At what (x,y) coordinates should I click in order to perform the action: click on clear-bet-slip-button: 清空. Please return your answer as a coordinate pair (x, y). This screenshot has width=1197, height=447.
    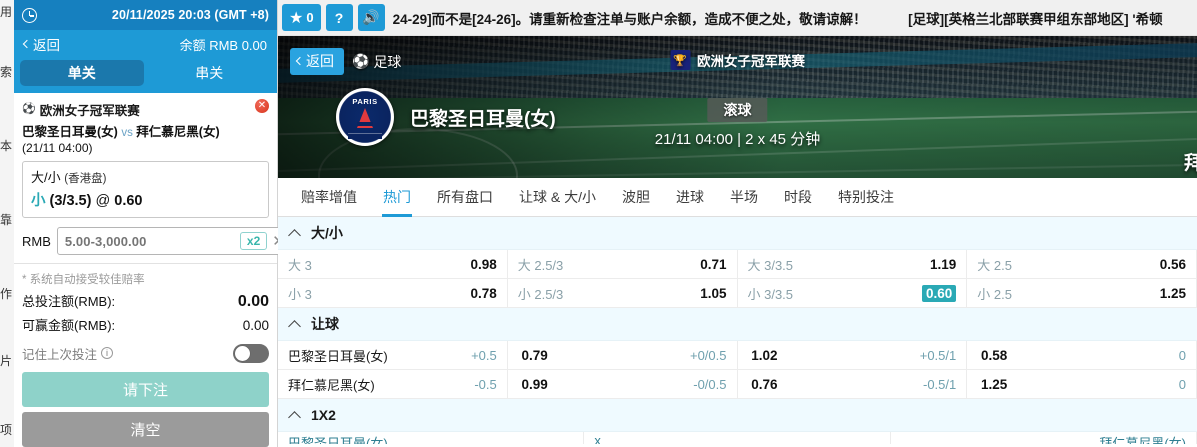
    Looking at the image, I should click on (145, 429).